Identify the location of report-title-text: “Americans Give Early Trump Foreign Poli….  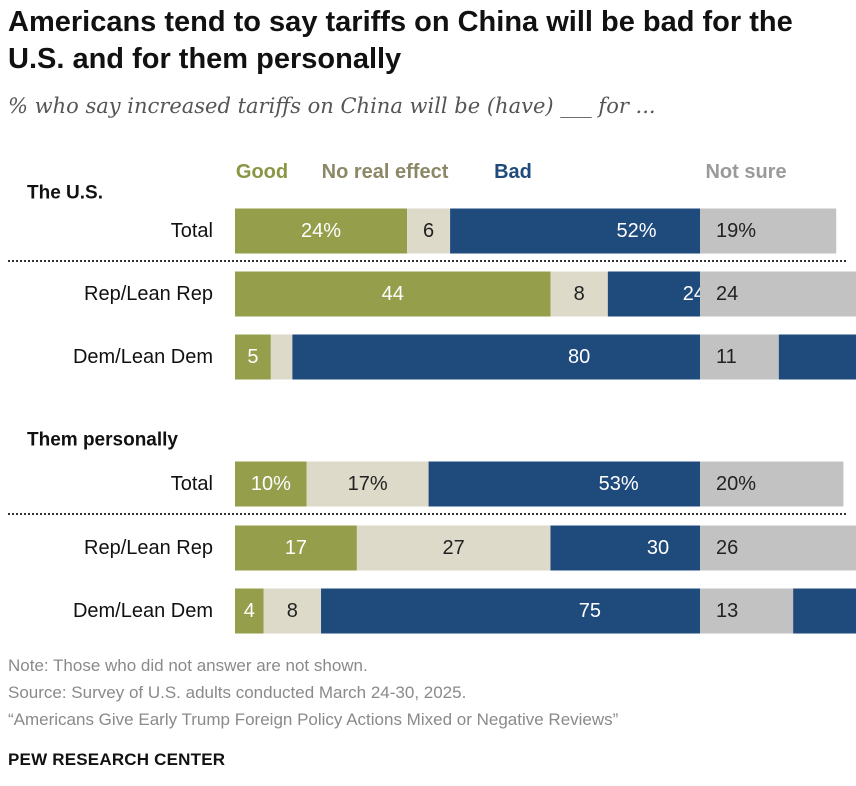
(313, 719).